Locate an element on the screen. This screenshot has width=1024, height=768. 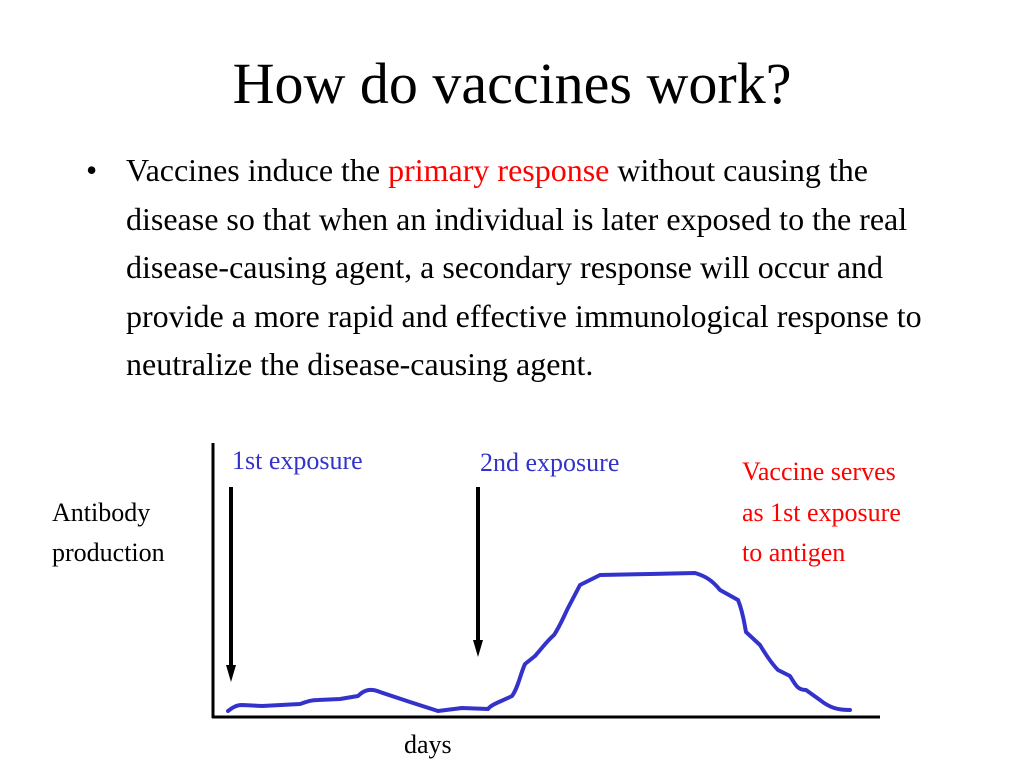
antibody-curve is located at coordinates (539, 642).